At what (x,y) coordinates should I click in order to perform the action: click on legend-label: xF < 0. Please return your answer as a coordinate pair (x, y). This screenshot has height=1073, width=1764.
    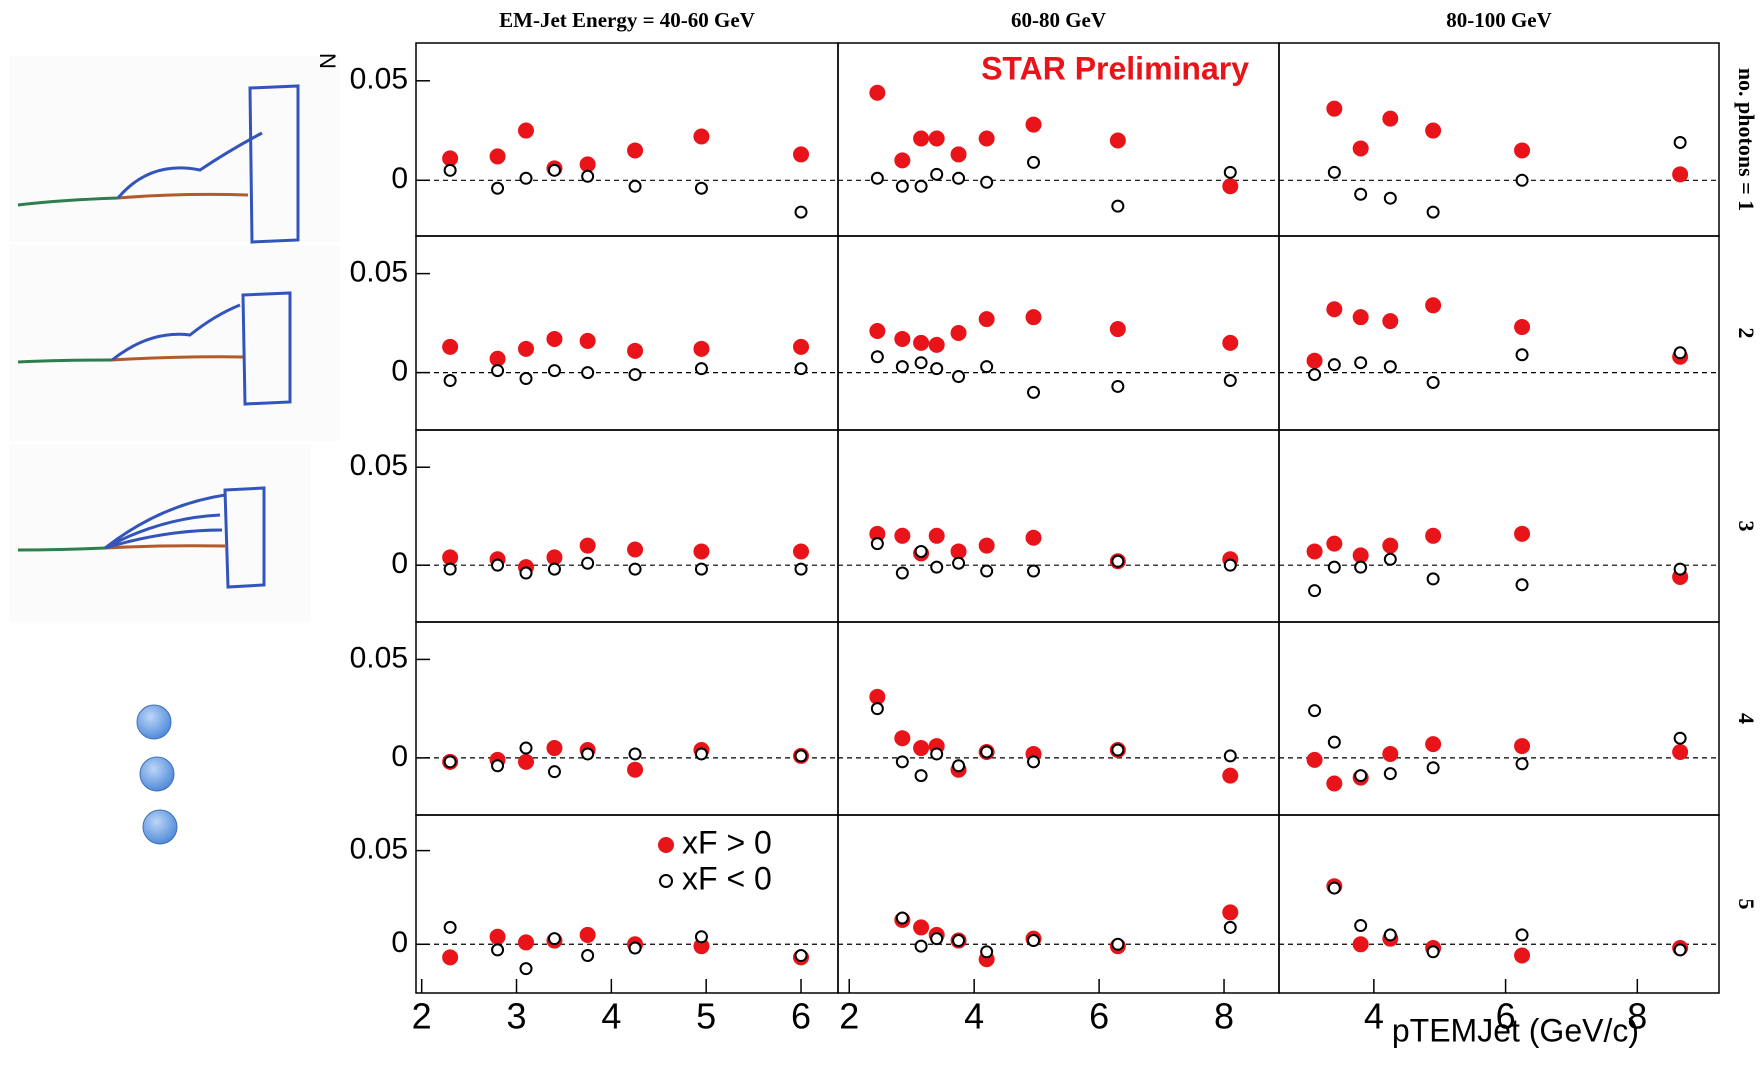
    Looking at the image, I should click on (727, 878).